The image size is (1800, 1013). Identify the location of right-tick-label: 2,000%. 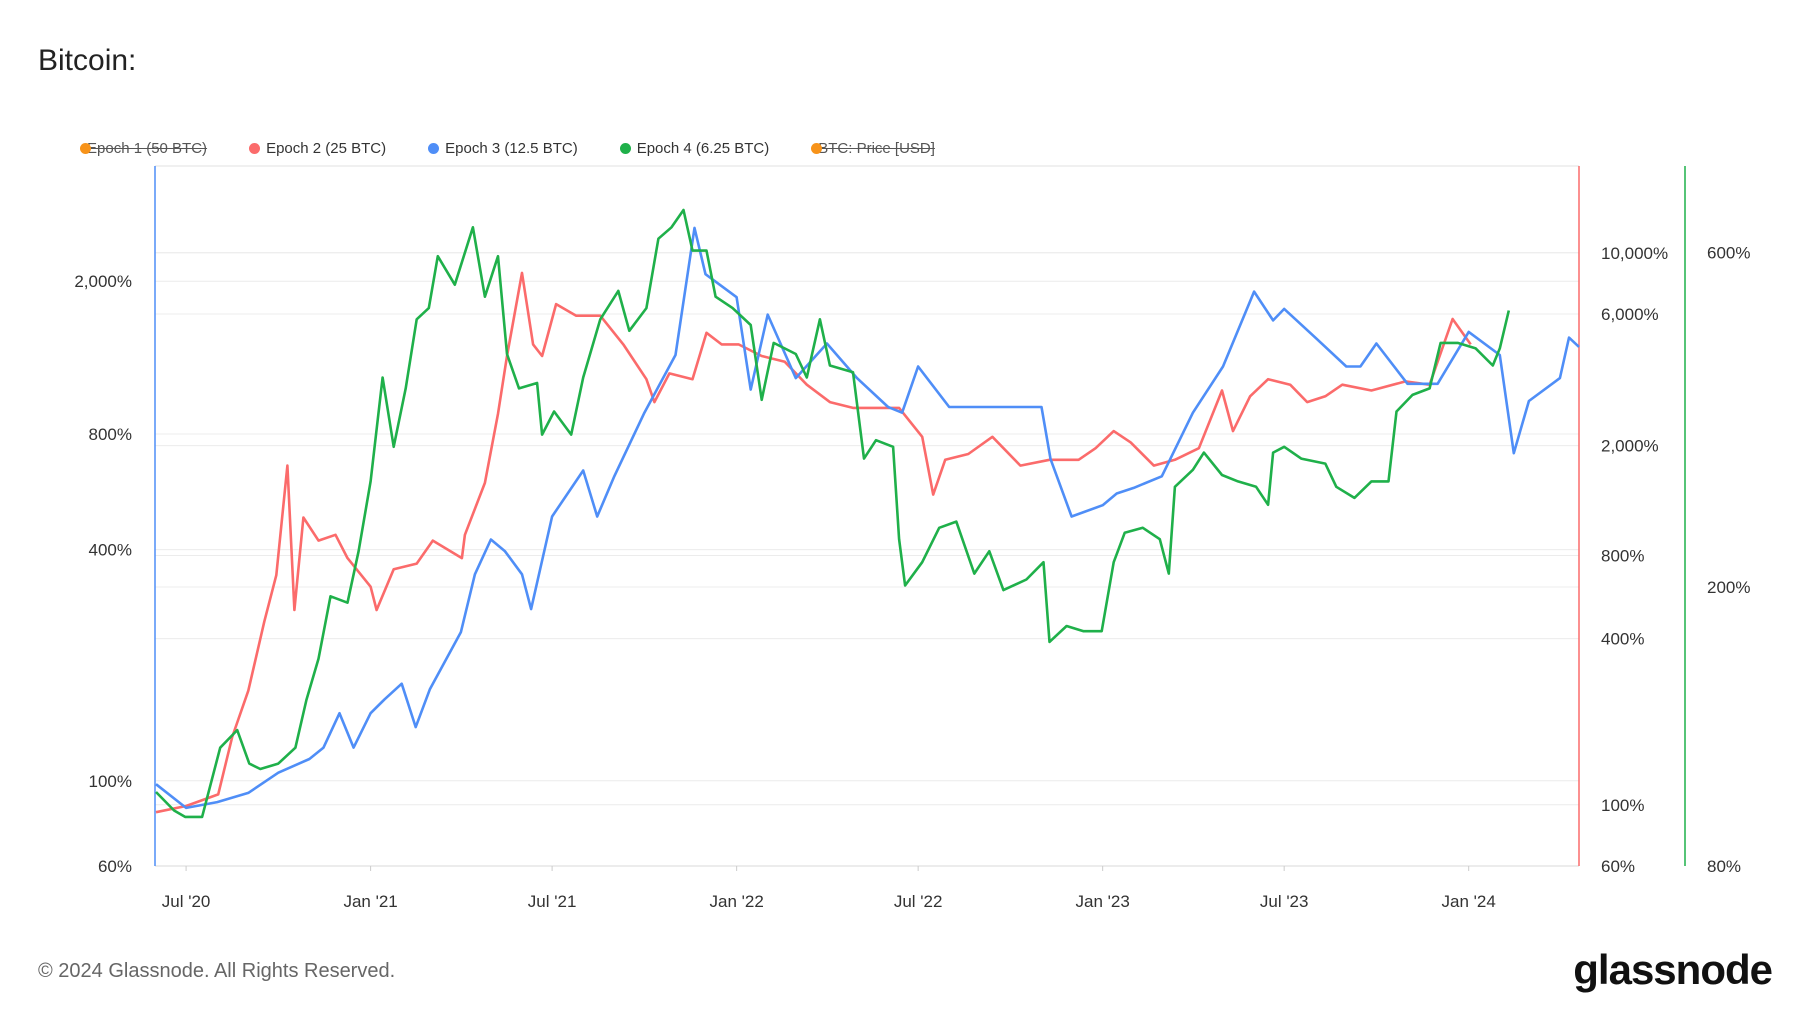
(1630, 446).